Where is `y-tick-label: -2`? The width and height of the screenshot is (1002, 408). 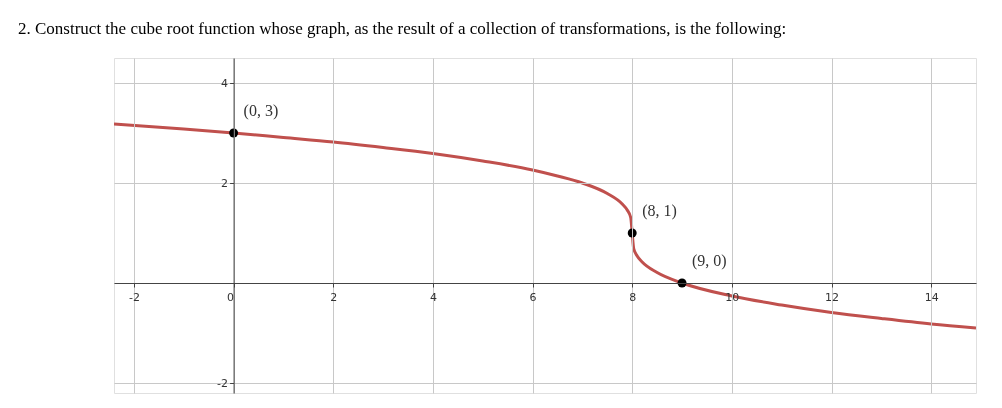 y-tick-label: -2 is located at coordinates (223, 383).